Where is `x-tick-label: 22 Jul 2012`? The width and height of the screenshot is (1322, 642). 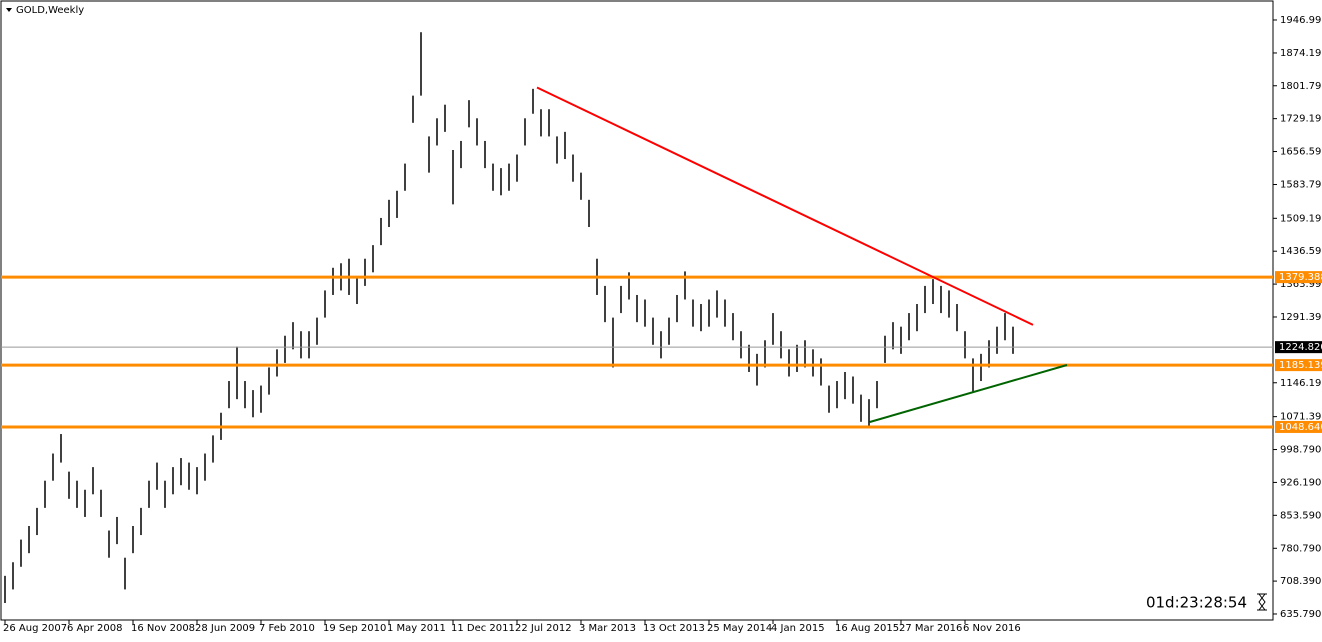 x-tick-label: 22 Jul 2012 is located at coordinates (543, 628).